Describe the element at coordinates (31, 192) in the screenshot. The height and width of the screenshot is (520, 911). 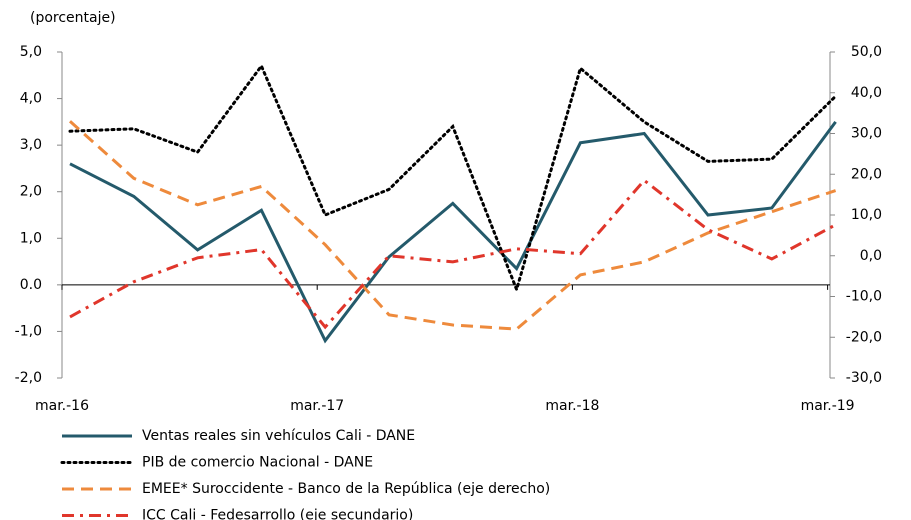
I see `y-tick-label: 2,0` at that location.